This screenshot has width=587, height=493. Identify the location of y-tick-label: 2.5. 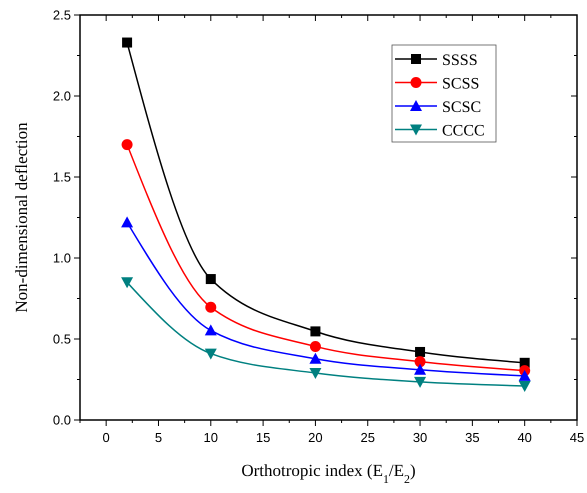
(61, 15).